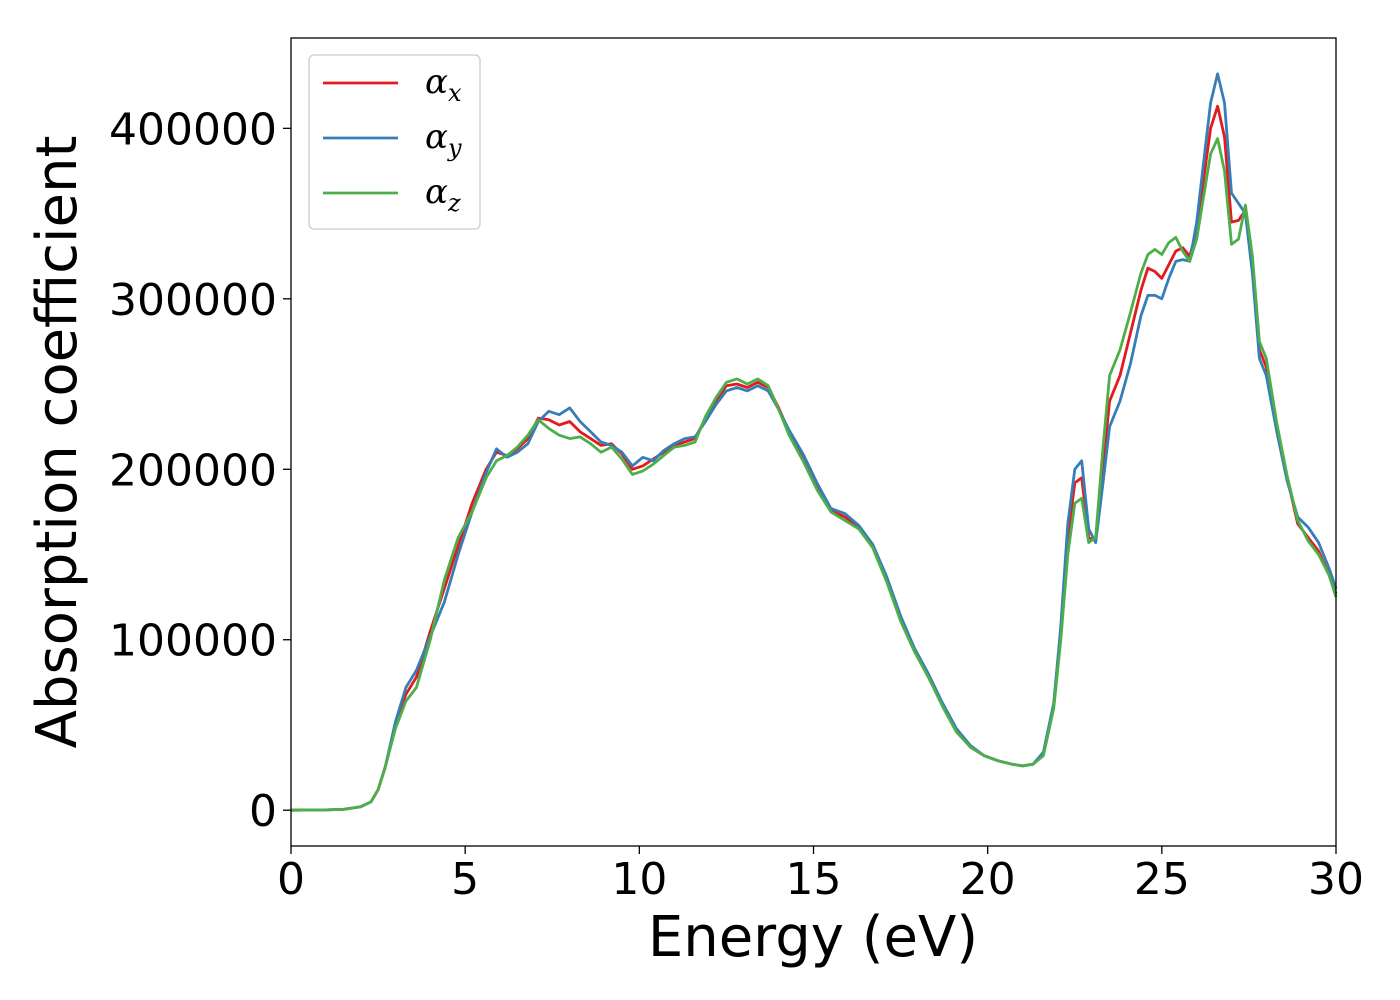 This screenshot has width=1400, height=1000. Describe the element at coordinates (814, 879) in the screenshot. I see `x-tick-label: 15` at that location.